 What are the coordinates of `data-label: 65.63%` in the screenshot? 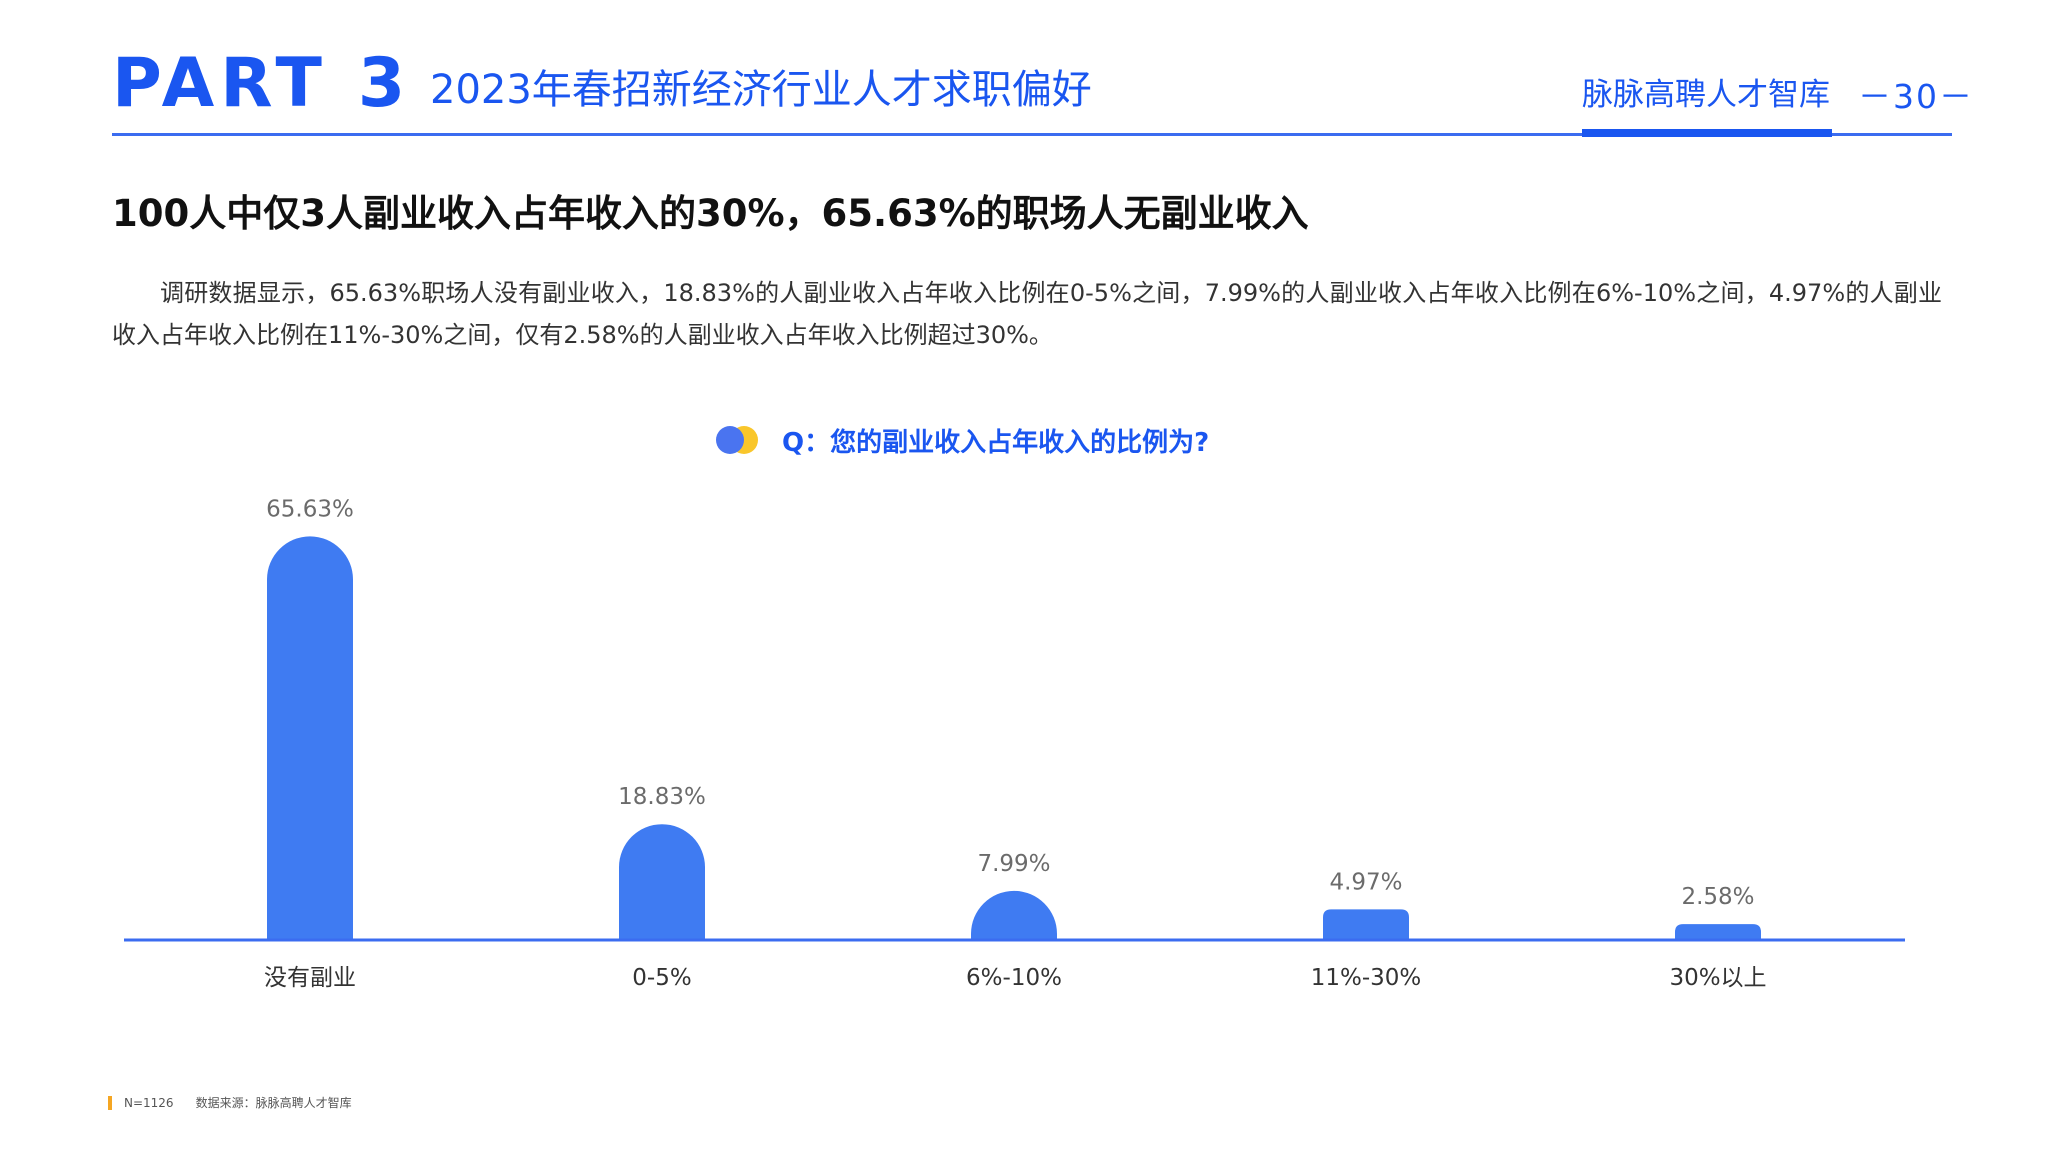 It's located at (310, 509).